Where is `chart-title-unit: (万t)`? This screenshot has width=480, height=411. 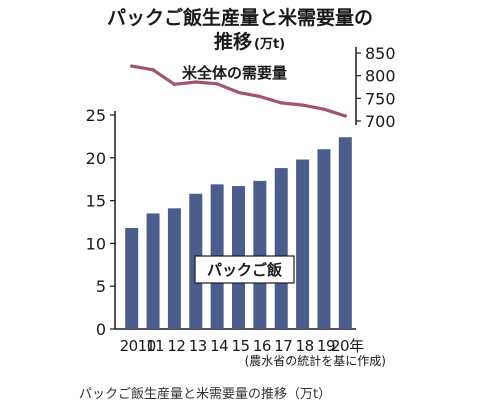 chart-title-unit: (万t) is located at coordinates (269, 44).